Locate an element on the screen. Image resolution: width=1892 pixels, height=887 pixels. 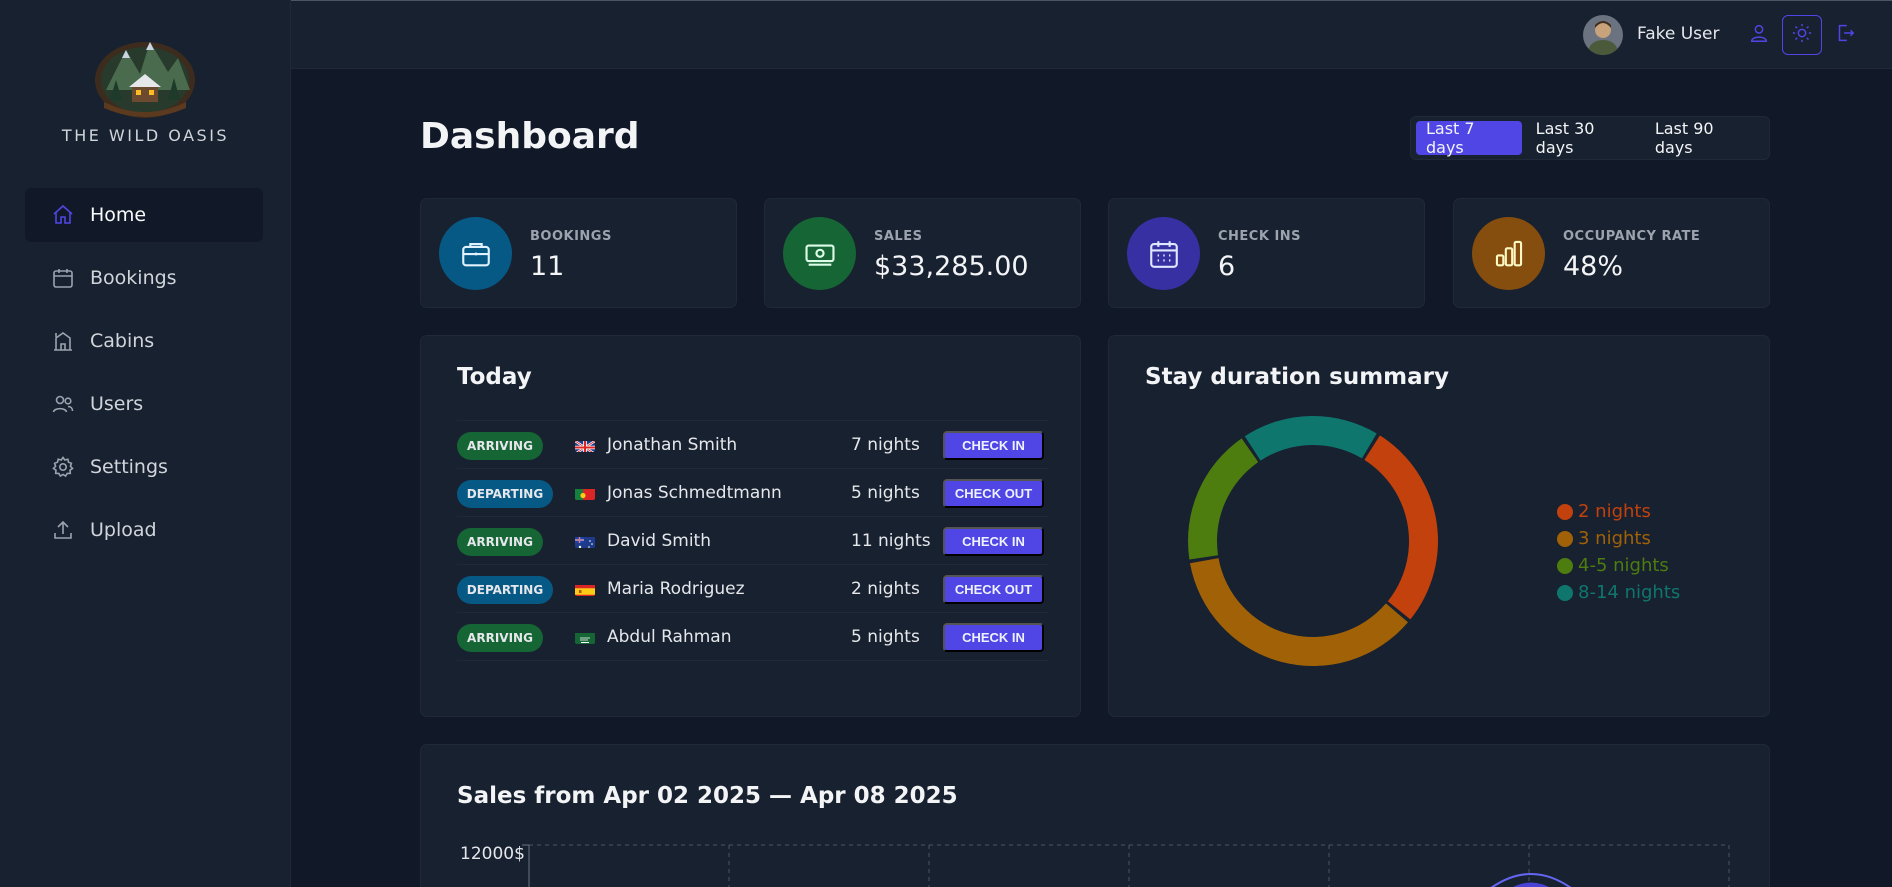
y-axis-tick-label: 12000$ is located at coordinates (492, 854).